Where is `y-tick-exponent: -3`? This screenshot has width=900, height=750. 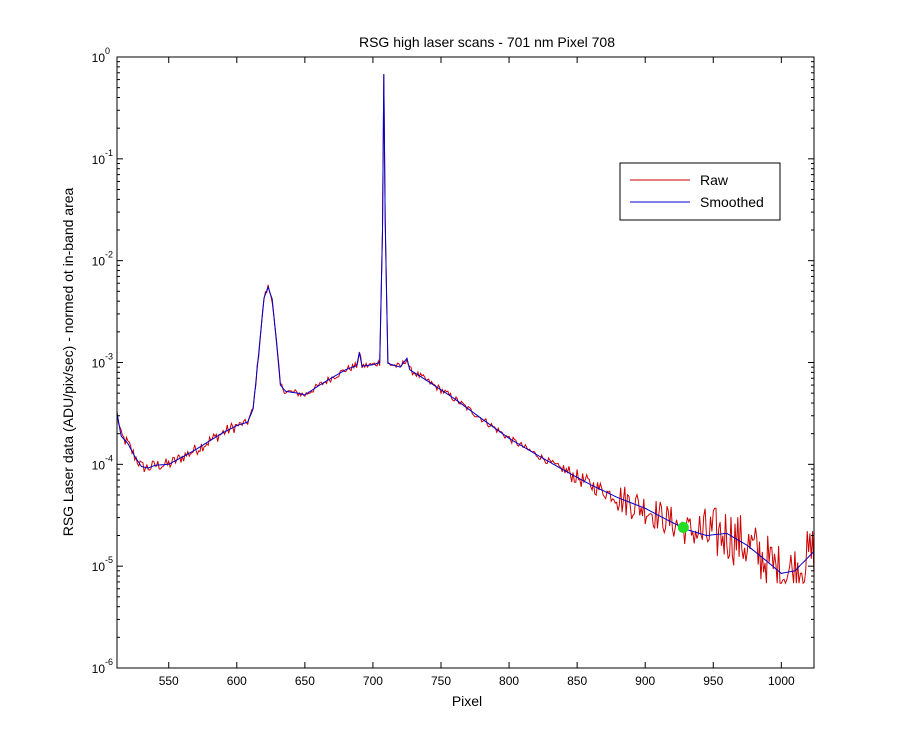 y-tick-exponent: -3 is located at coordinates (109, 357).